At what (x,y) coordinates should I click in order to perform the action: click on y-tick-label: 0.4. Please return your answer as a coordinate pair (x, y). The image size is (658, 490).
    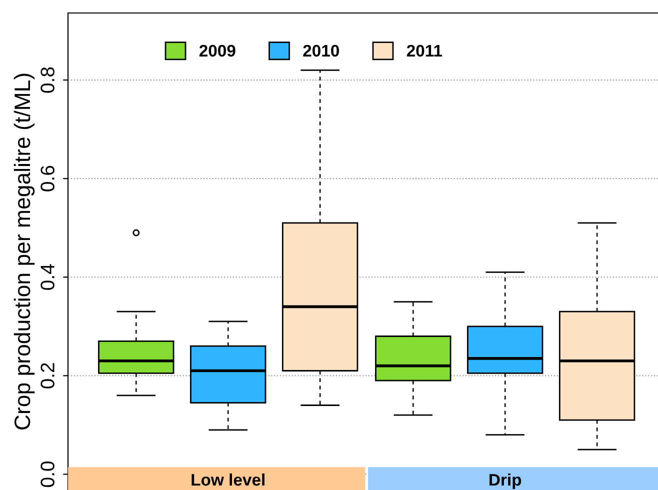
    Looking at the image, I should click on (47, 277).